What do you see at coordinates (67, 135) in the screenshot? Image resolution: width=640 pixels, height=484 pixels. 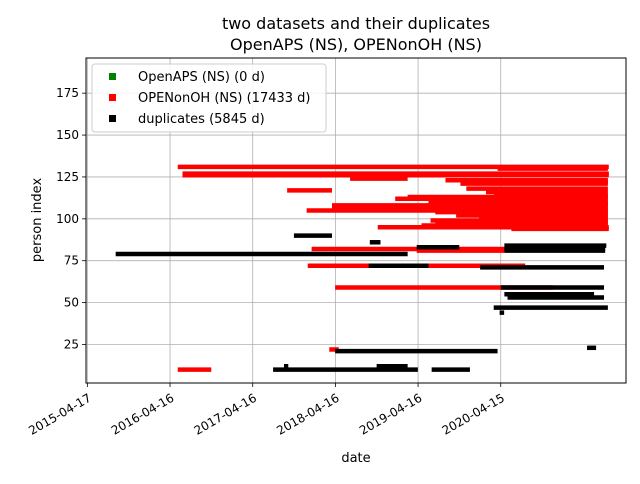 I see `y-tick-label: 150` at bounding box center [67, 135].